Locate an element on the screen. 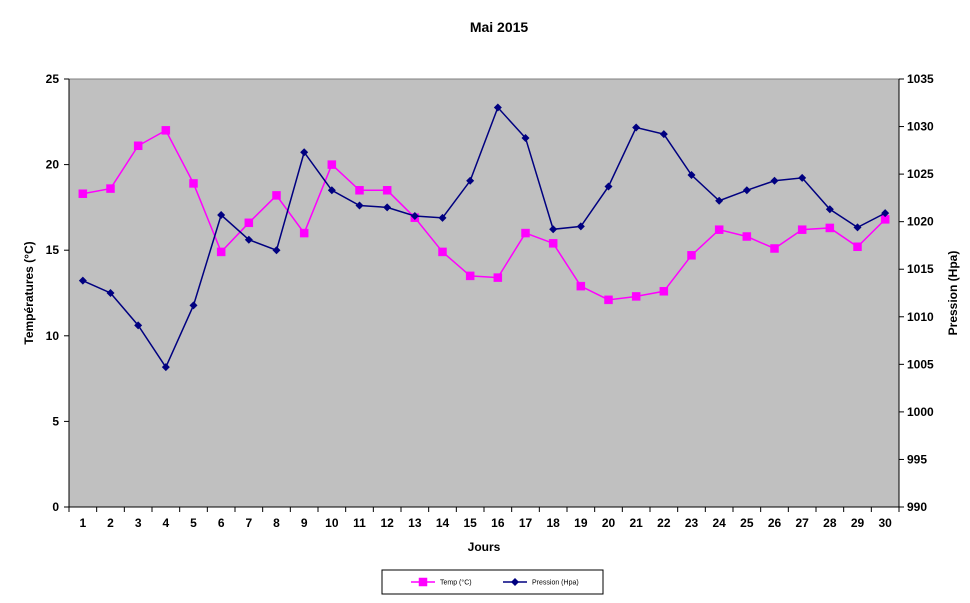  x-tick-label: 25 is located at coordinates (747, 523).